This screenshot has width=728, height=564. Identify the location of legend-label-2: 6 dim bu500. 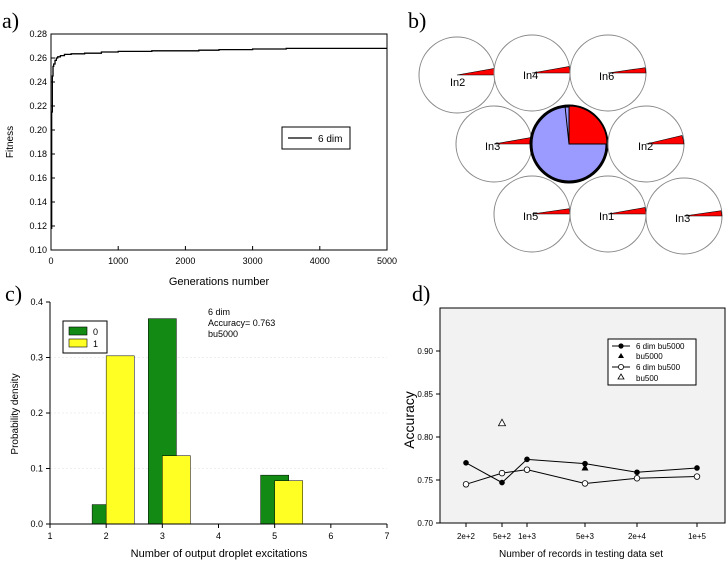
(658, 367).